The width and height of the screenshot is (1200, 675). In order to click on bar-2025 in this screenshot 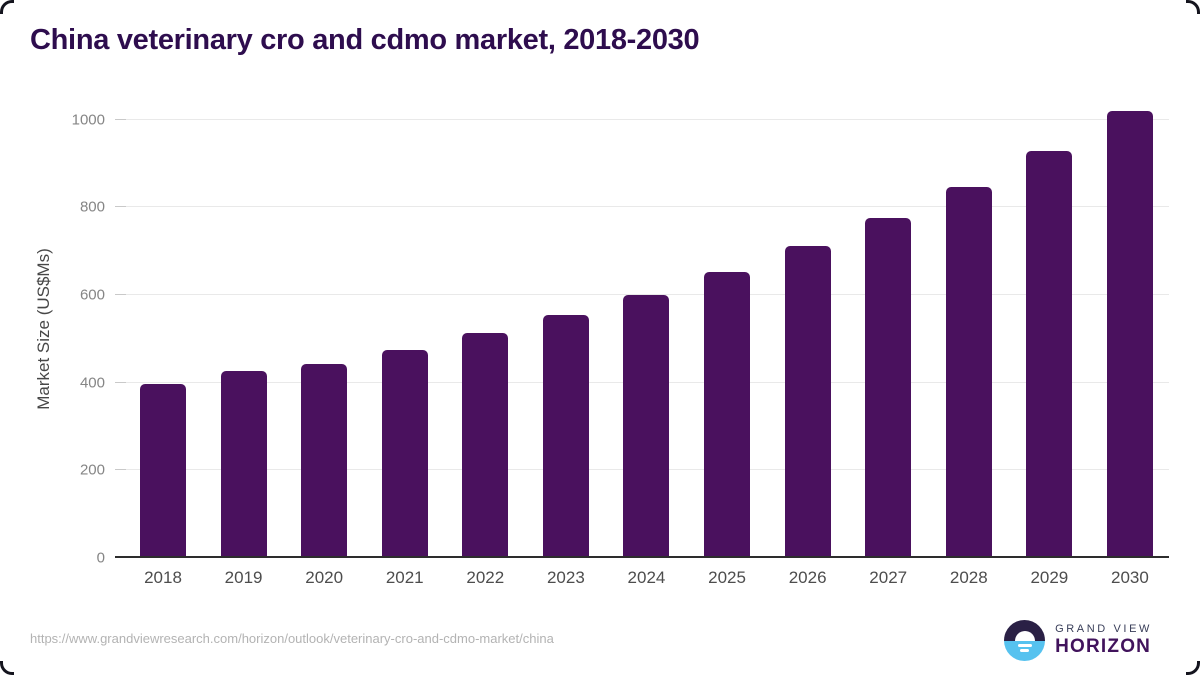, I will do `click(727, 413)`.